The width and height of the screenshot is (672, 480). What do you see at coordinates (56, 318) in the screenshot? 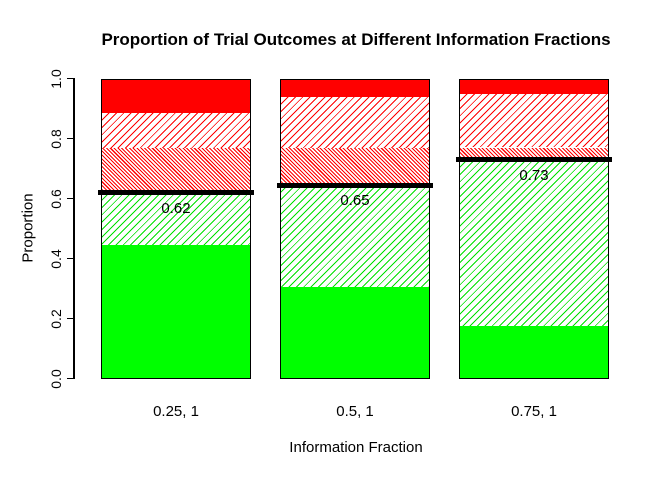
I see `y-tick-label: 0.2` at bounding box center [56, 318].